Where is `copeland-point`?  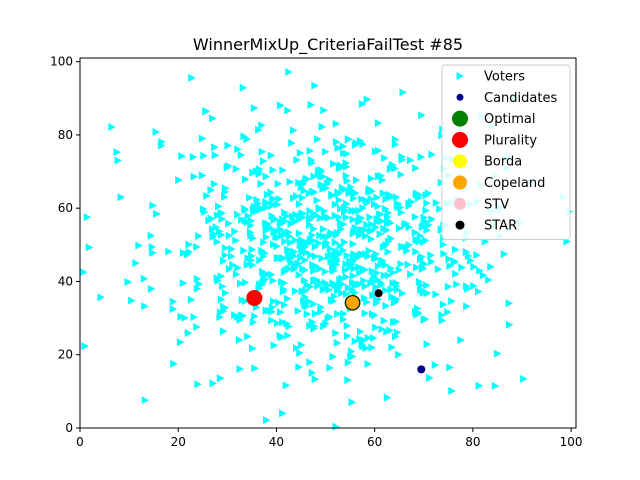
copeland-point is located at coordinates (352, 303).